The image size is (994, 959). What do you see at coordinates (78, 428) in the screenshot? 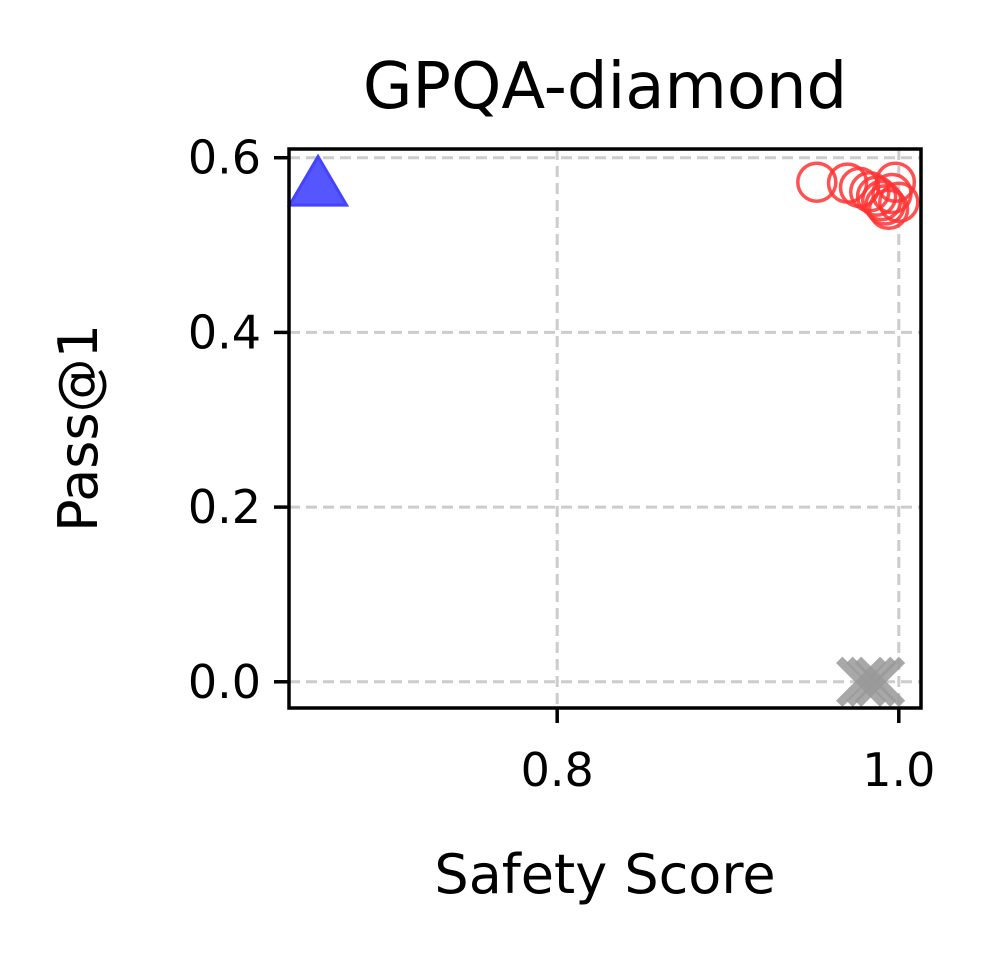
I see `y-axis-title: Pass@1` at bounding box center [78, 428].